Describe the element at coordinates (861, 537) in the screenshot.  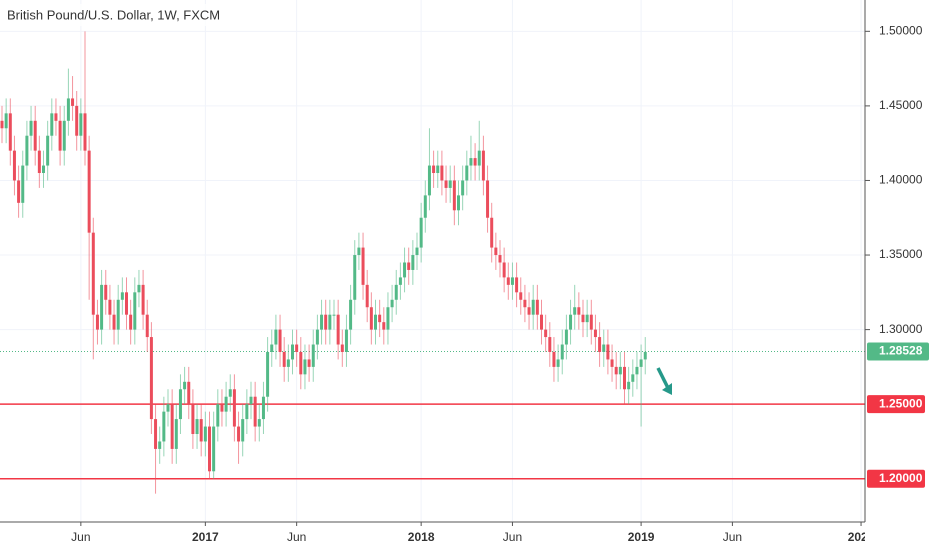
I see `x-tick-label: 2020` at that location.